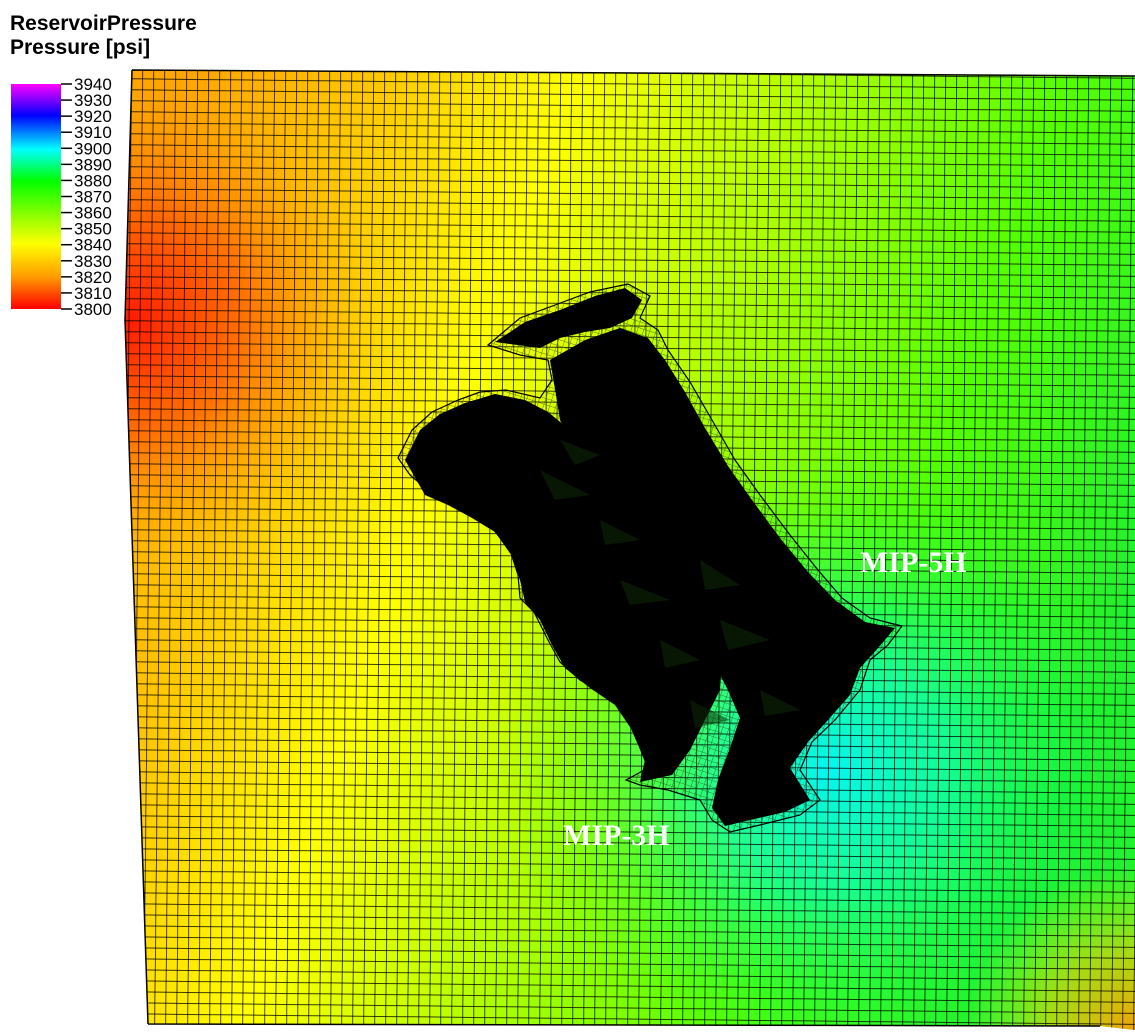  Describe the element at coordinates (93, 213) in the screenshot. I see `colorbar-tick-label: 3860` at that location.